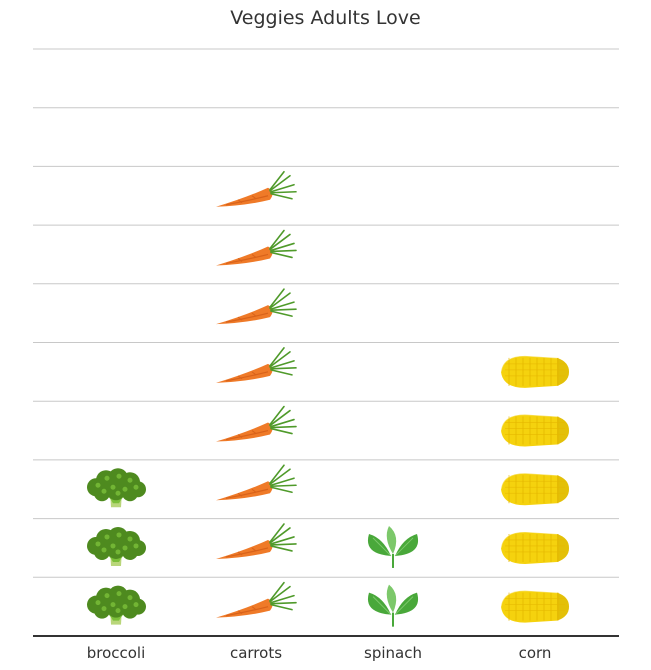 This screenshot has height=670, width=651. Describe the element at coordinates (325, 18) in the screenshot. I see `chart-title: Veggies Adults Love` at that location.